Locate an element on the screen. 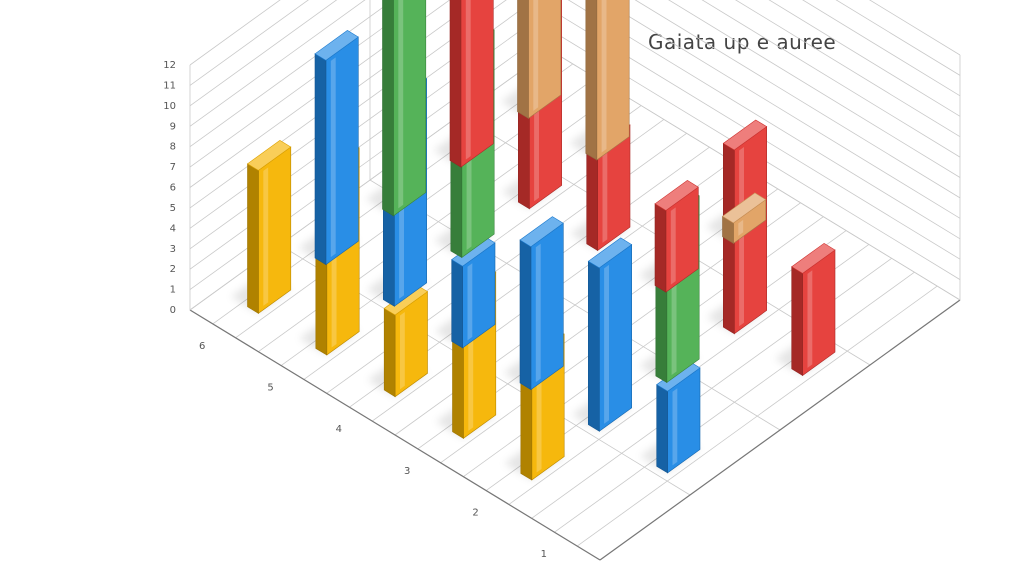  y-tick-label: 12 is located at coordinates (169, 65).